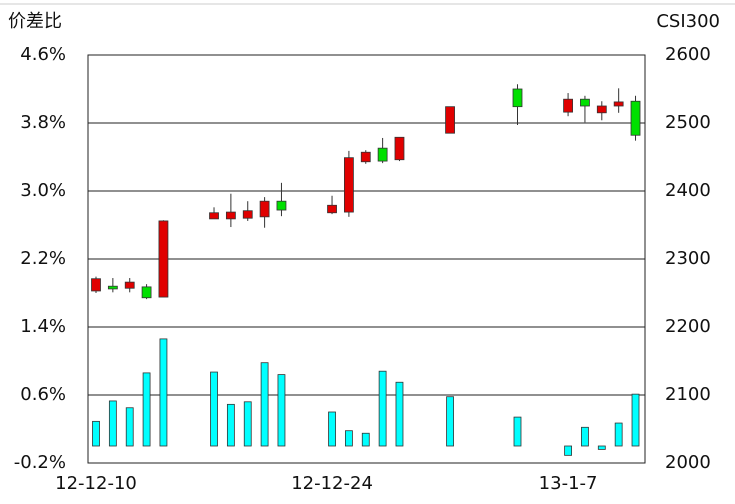 The height and width of the screenshot is (504, 735). I want to click on y2-tick-label: 2400, so click(688, 190).